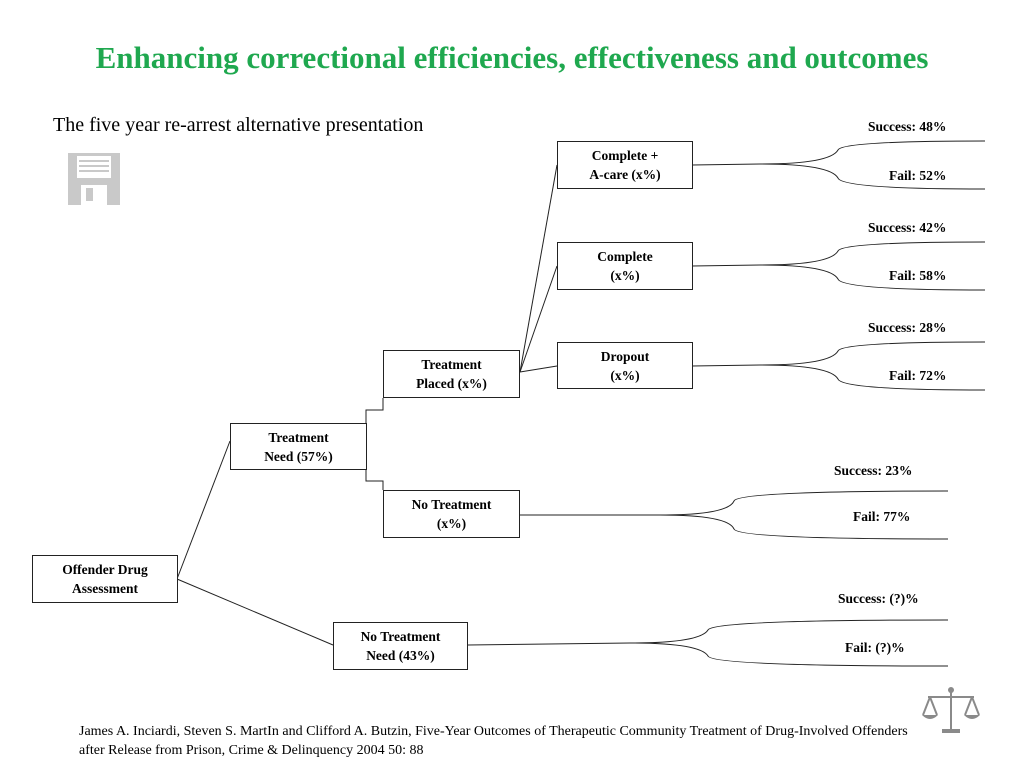  Describe the element at coordinates (400, 655) in the screenshot. I see `node-line: Need (43%)` at that location.